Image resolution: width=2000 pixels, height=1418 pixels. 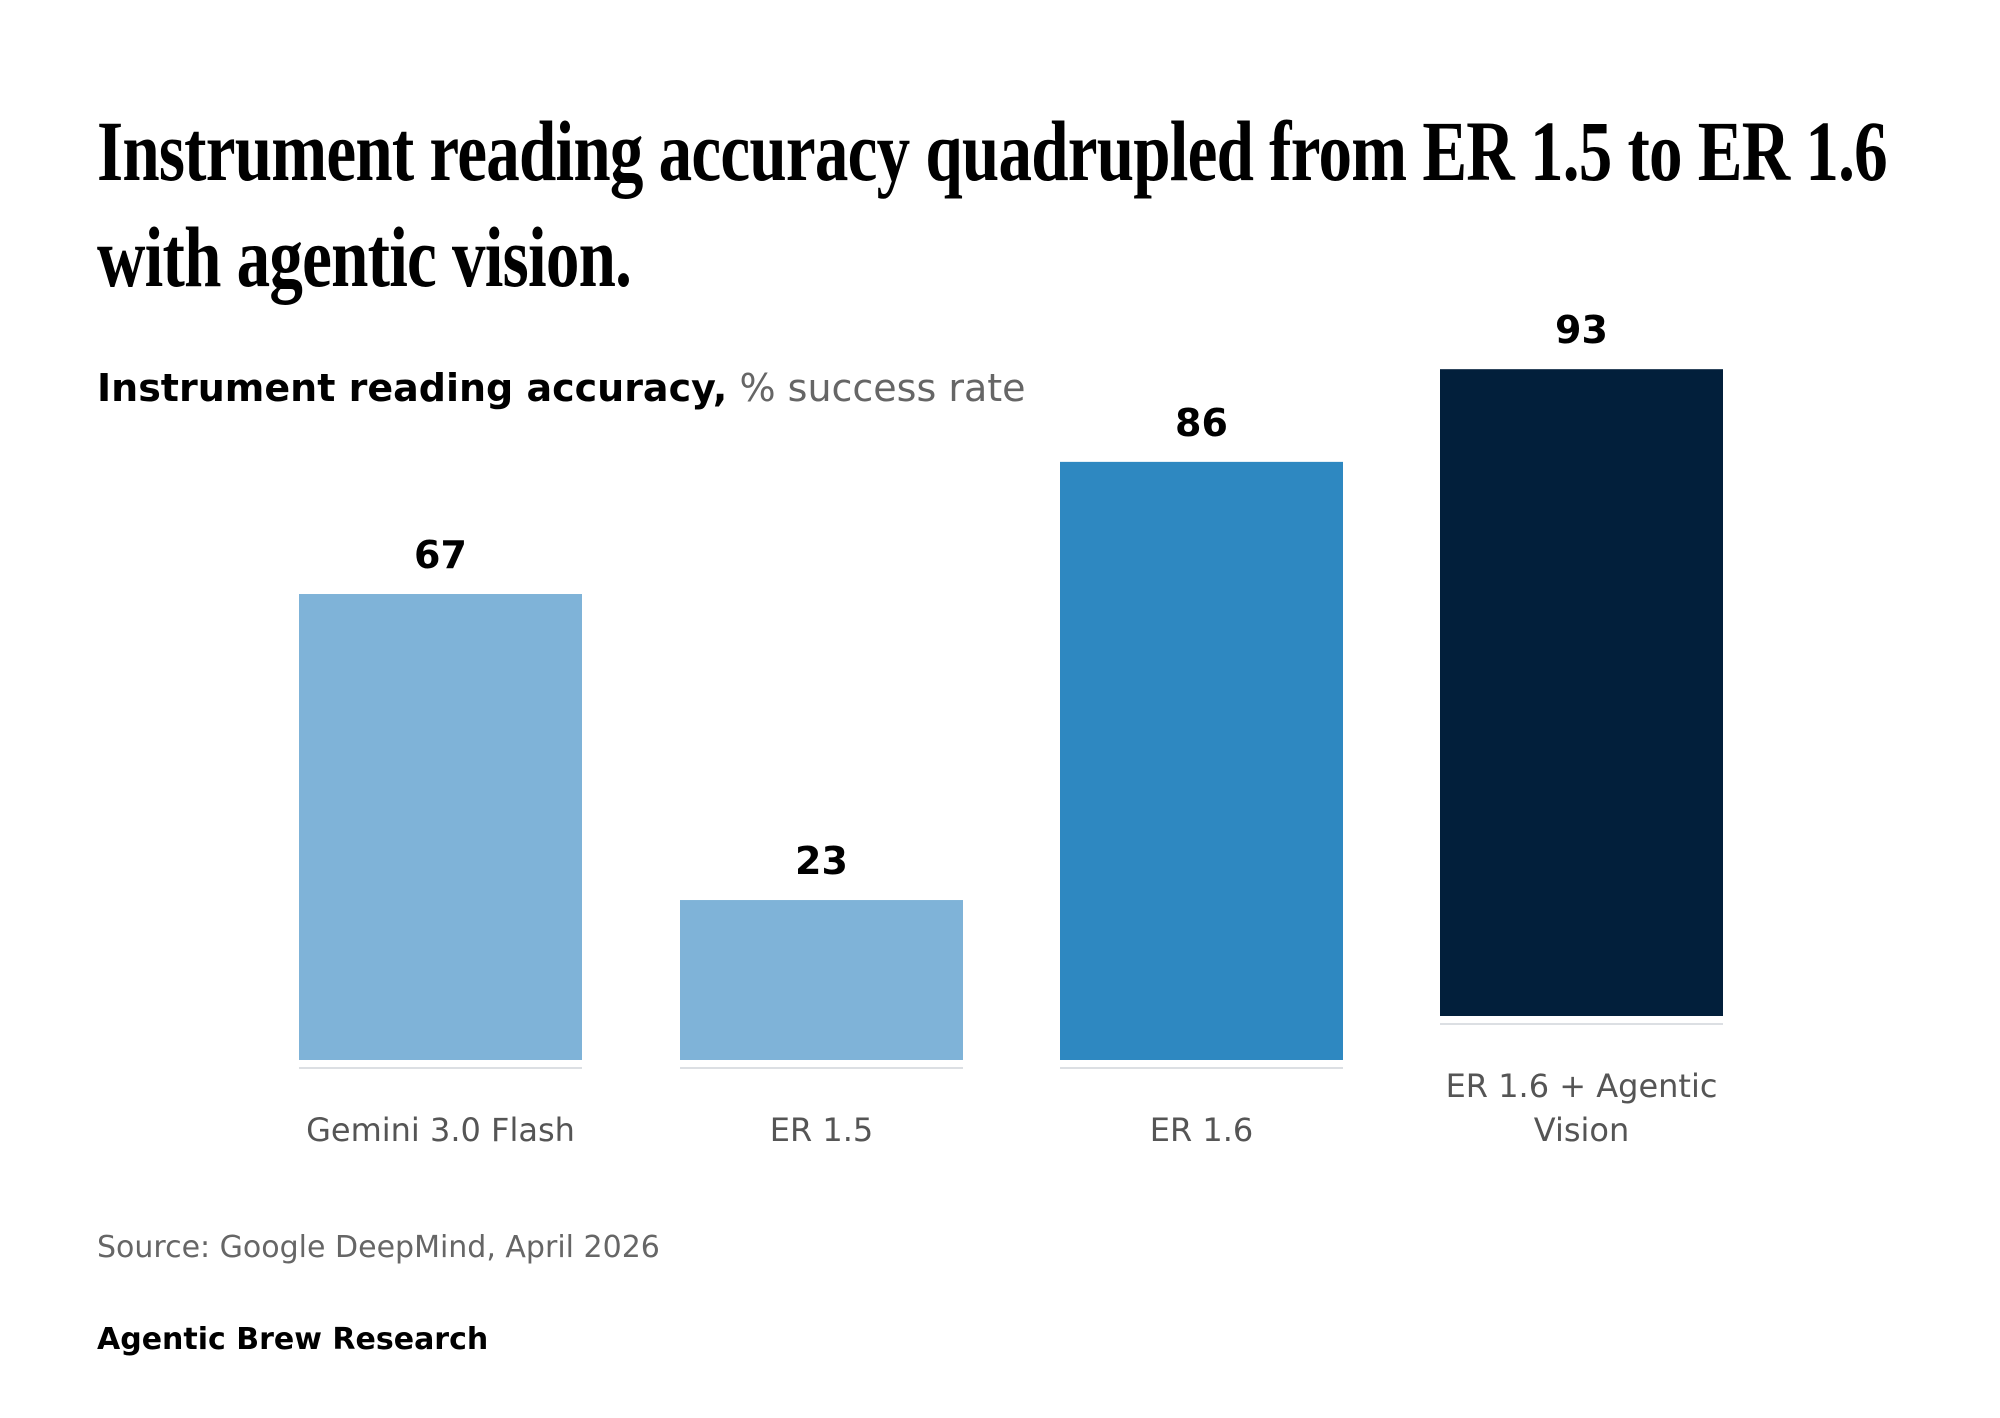 I want to click on title-line-2: with agentic vision., so click(x=364, y=257).